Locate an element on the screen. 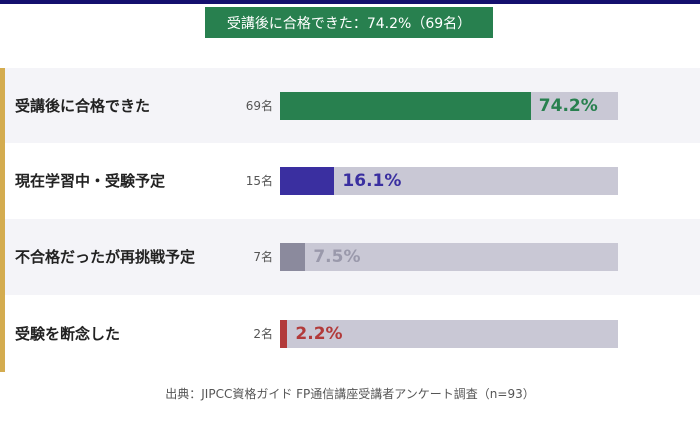 Image resolution: width=700 pixels, height=422 pixels. bar-track: 7.5% is located at coordinates (449, 257).